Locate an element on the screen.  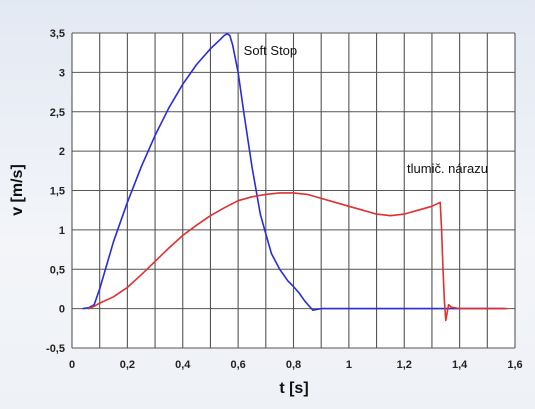
x-tick-label: 1 is located at coordinates (349, 365).